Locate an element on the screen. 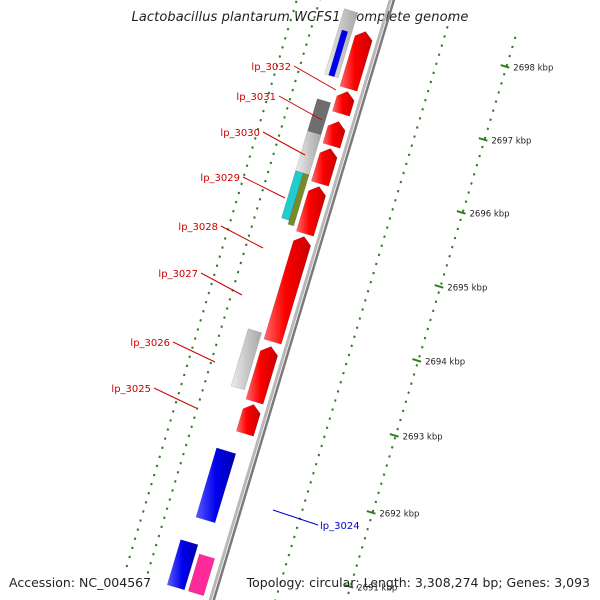  kbp-label: 2695 kbp is located at coordinates (467, 289).